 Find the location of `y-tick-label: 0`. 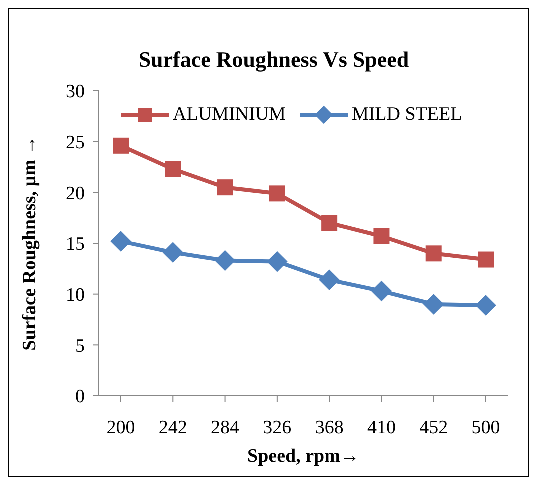

y-tick-label: 0 is located at coordinates (80, 397).